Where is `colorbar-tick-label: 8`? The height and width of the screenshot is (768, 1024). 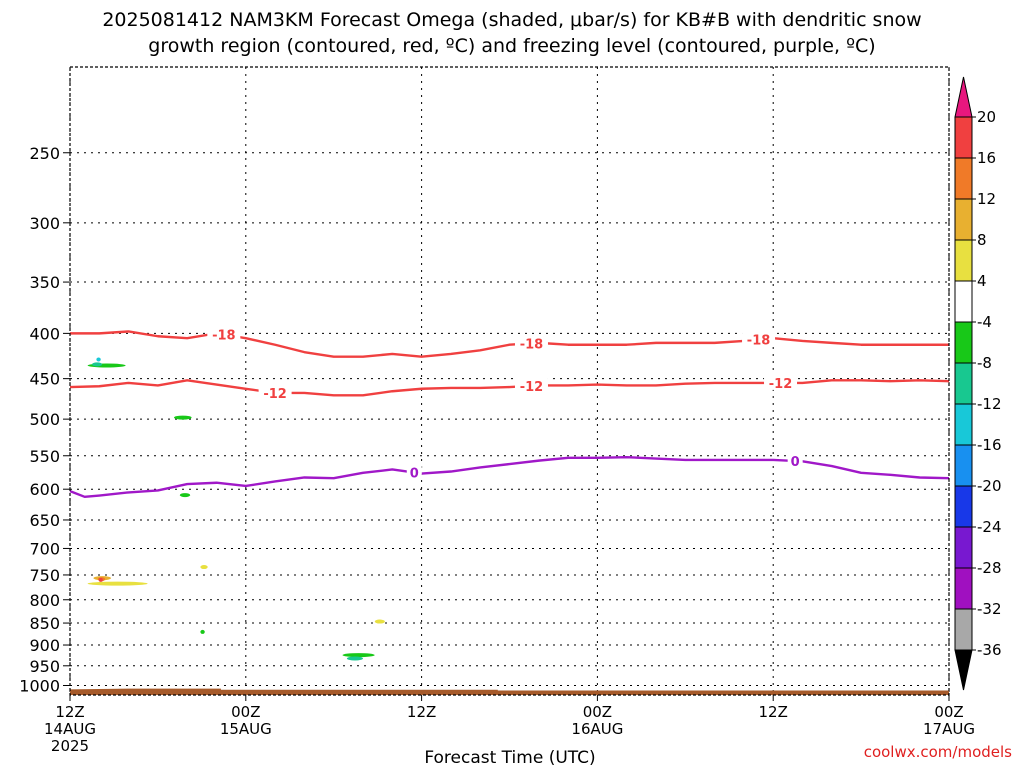
colorbar-tick-label: 8 is located at coordinates (982, 240).